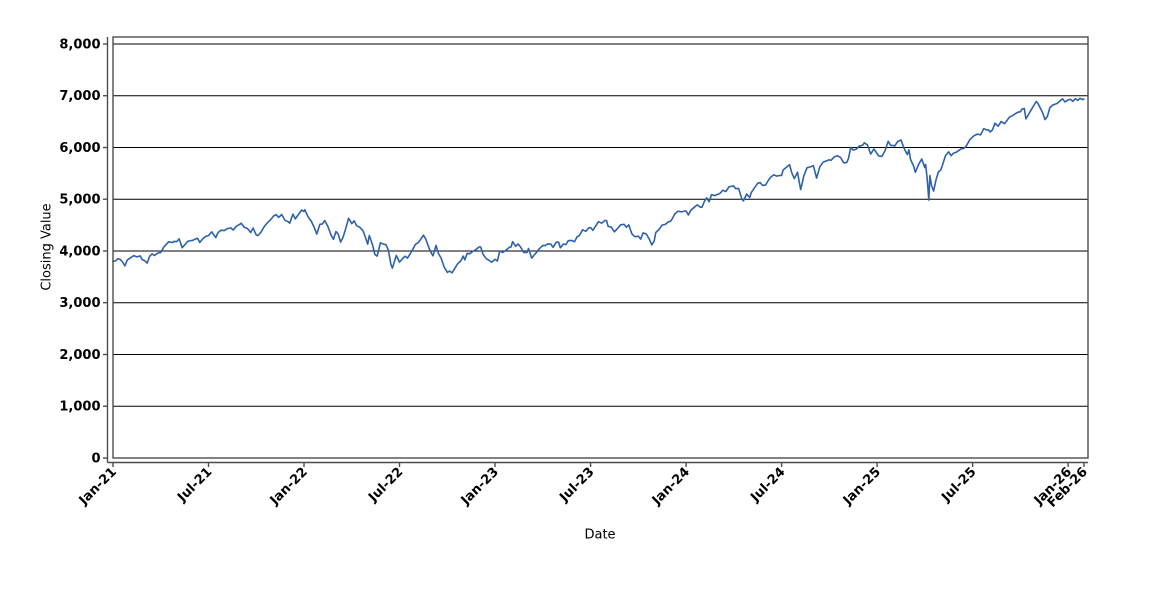  What do you see at coordinates (480, 487) in the screenshot?
I see `x-tick-label: Jan-23` at bounding box center [480, 487].